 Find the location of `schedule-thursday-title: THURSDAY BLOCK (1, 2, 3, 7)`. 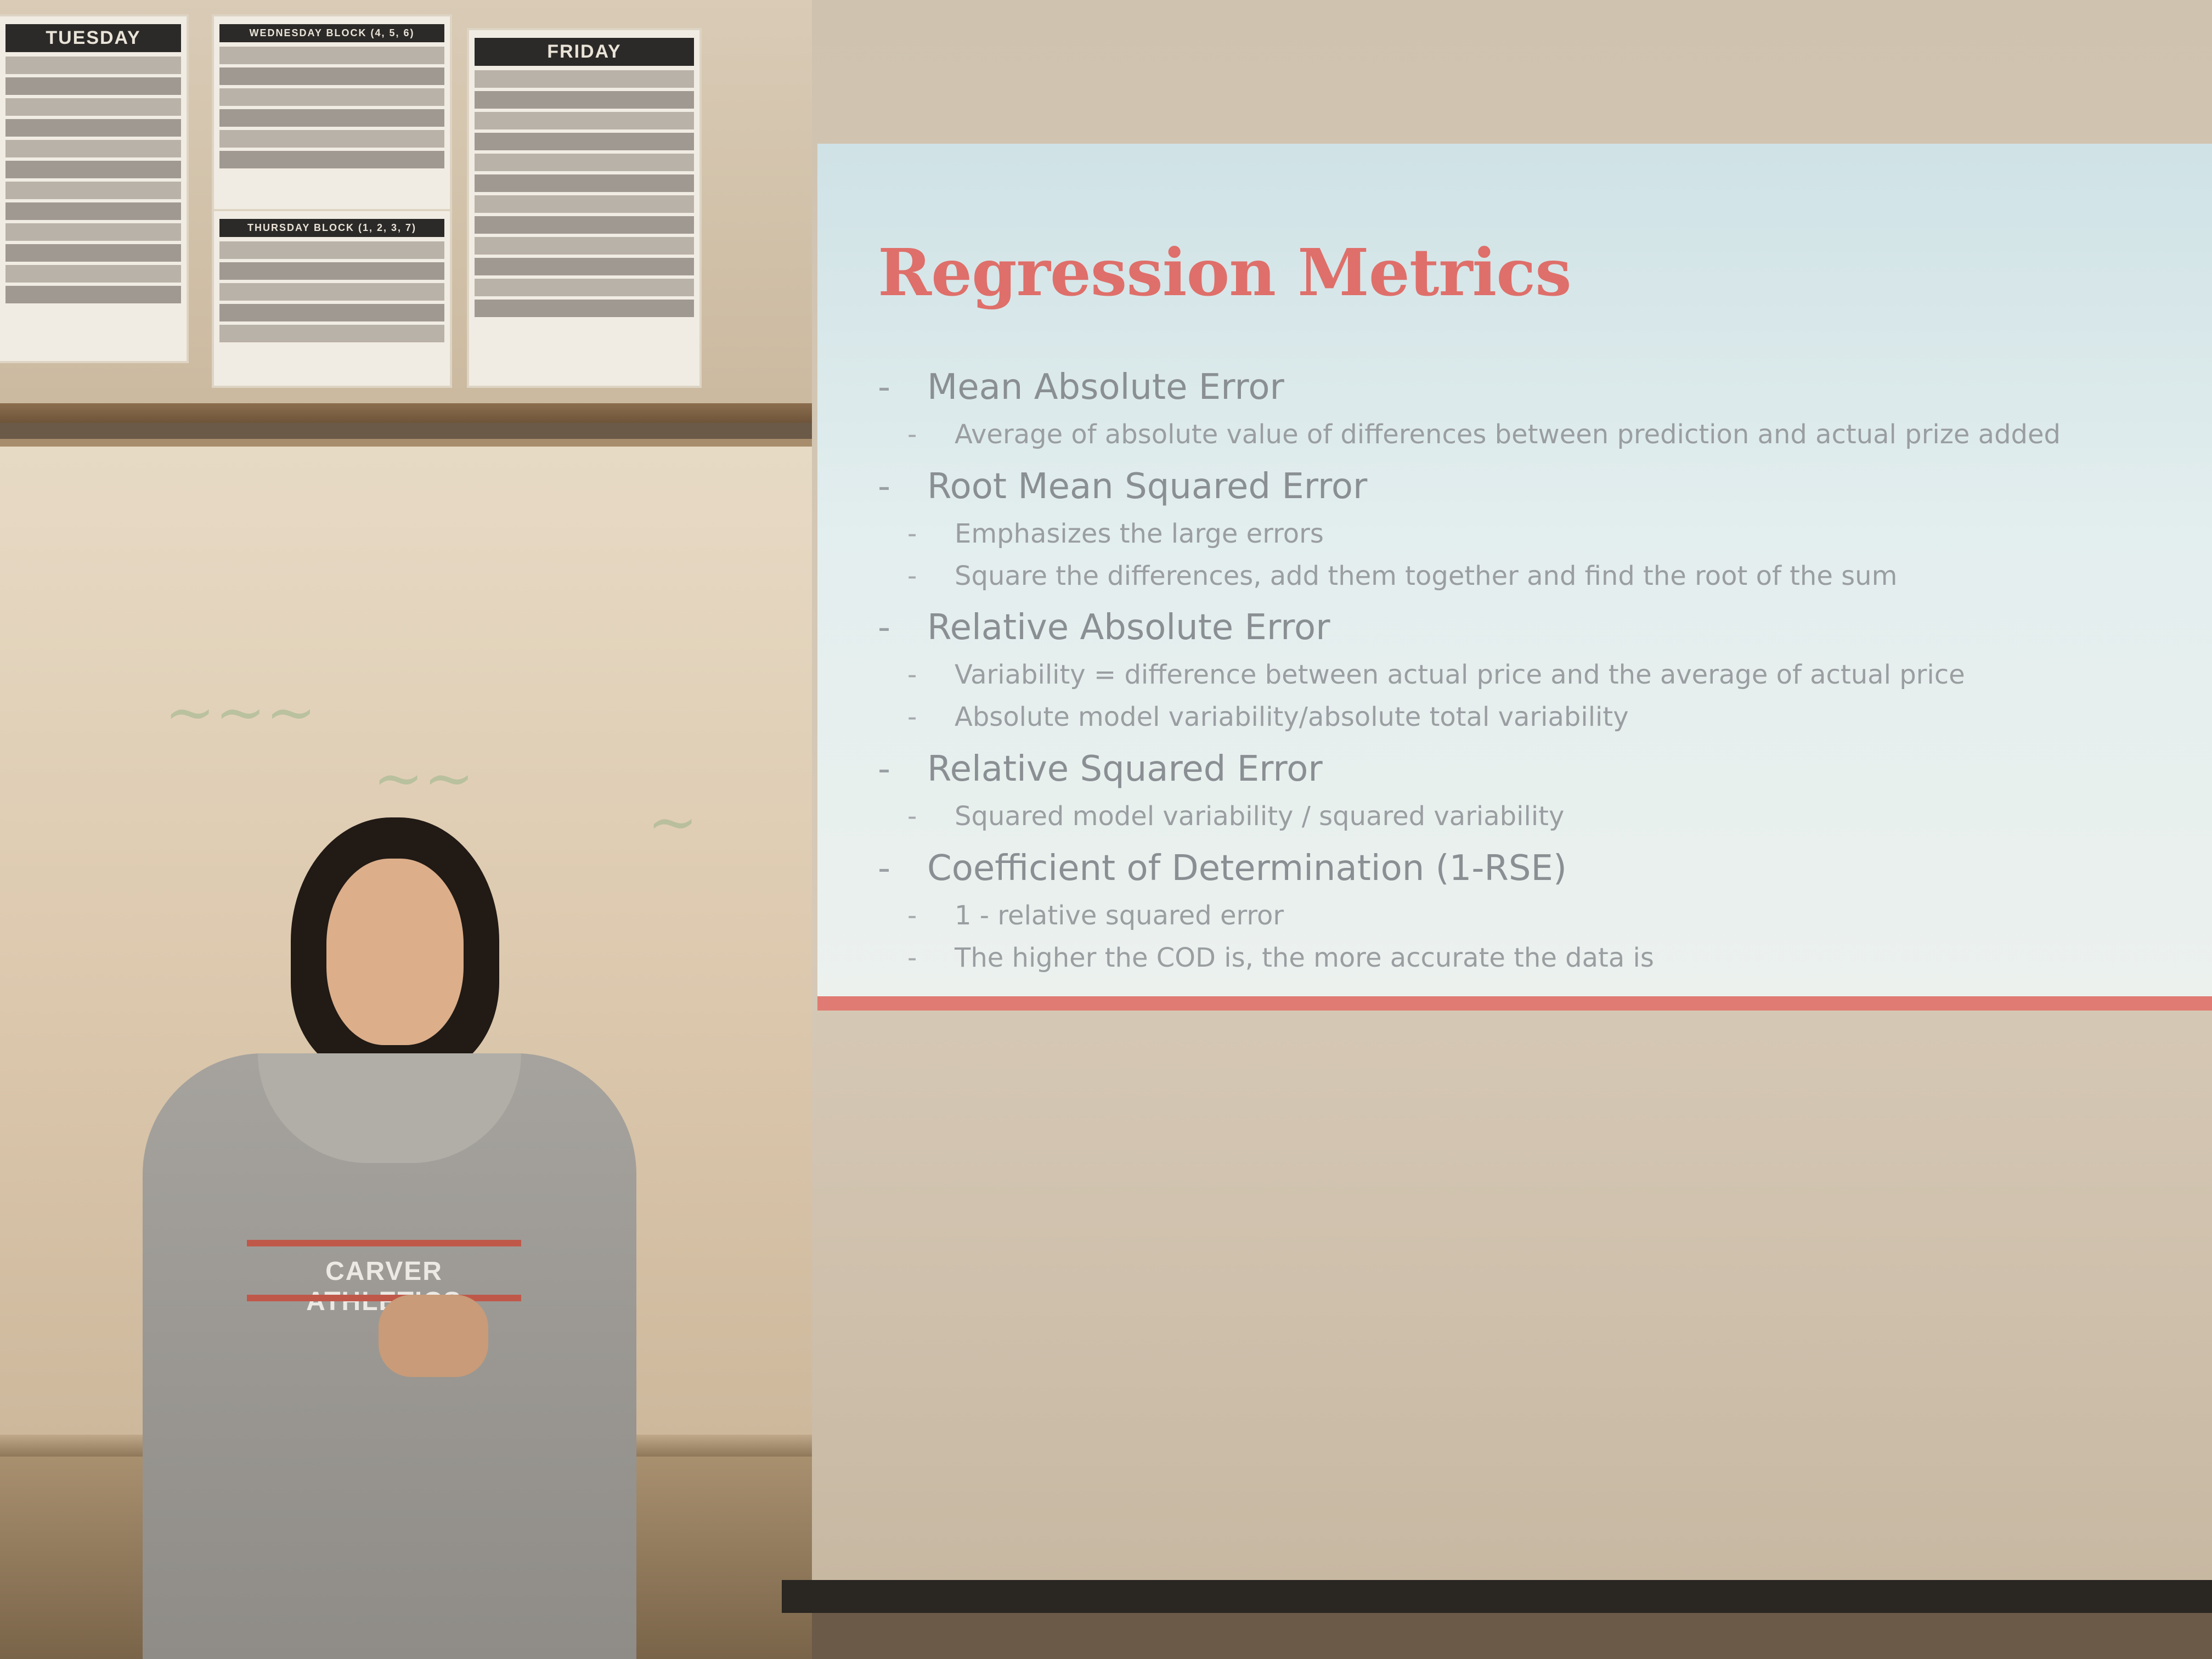

schedule-thursday-title: THURSDAY BLOCK (1, 2, 3, 7) is located at coordinates (331, 228).